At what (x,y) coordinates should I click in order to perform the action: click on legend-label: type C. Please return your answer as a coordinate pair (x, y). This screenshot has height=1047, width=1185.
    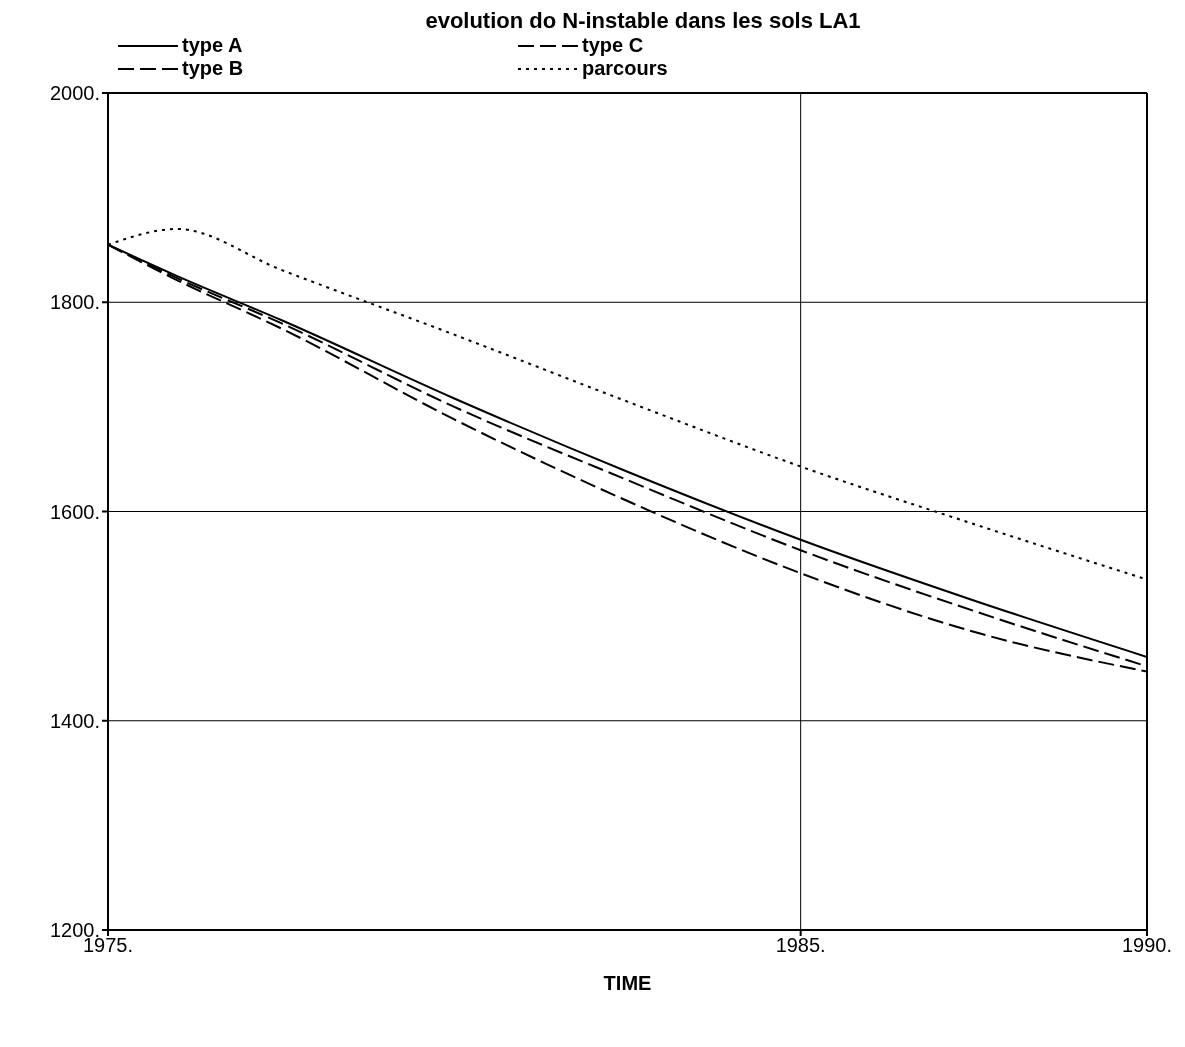
    Looking at the image, I should click on (613, 45).